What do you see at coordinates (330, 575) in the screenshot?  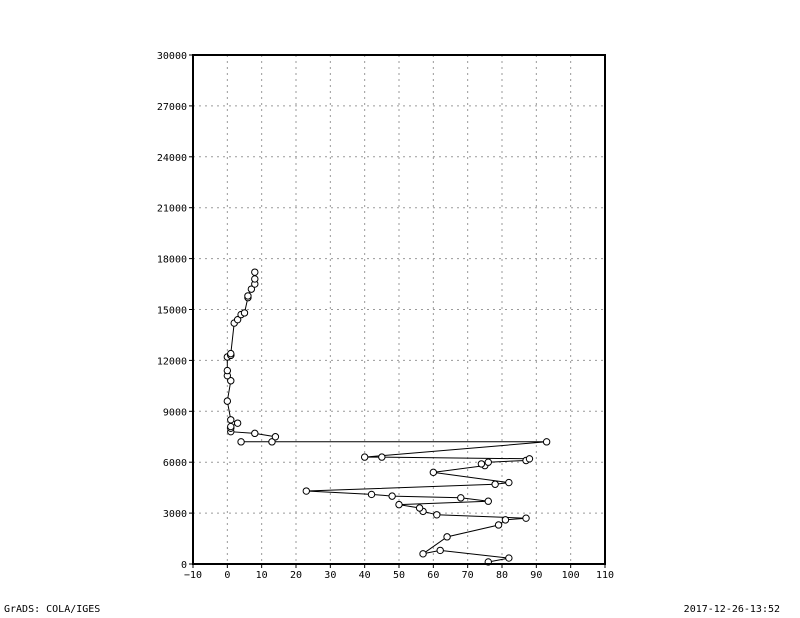 I see `x-tick-label: 30` at bounding box center [330, 575].